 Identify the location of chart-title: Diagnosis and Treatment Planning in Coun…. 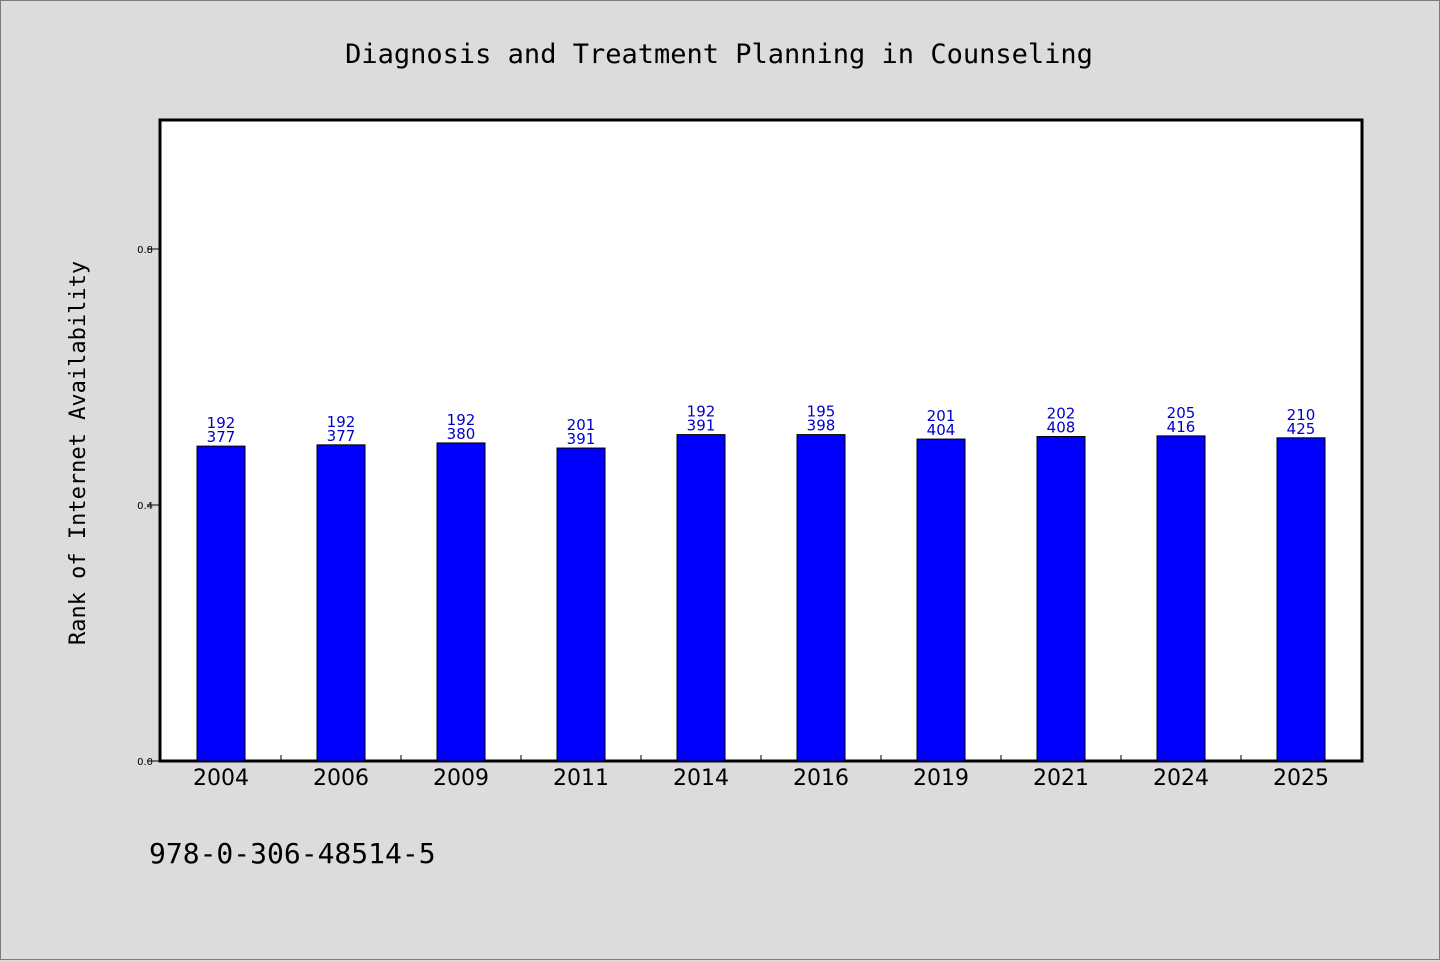
(719, 54).